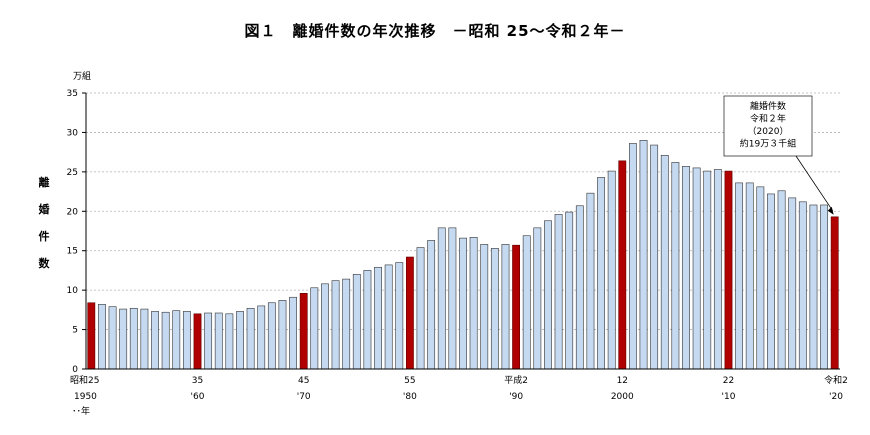  Describe the element at coordinates (622, 265) in the screenshot. I see `bar-highlight-2000` at that location.